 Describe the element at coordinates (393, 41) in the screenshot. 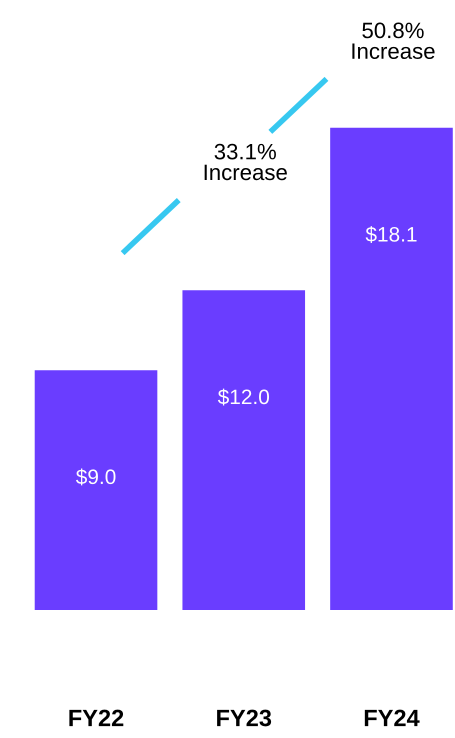

I see `text: 50.8% Increase` at that location.